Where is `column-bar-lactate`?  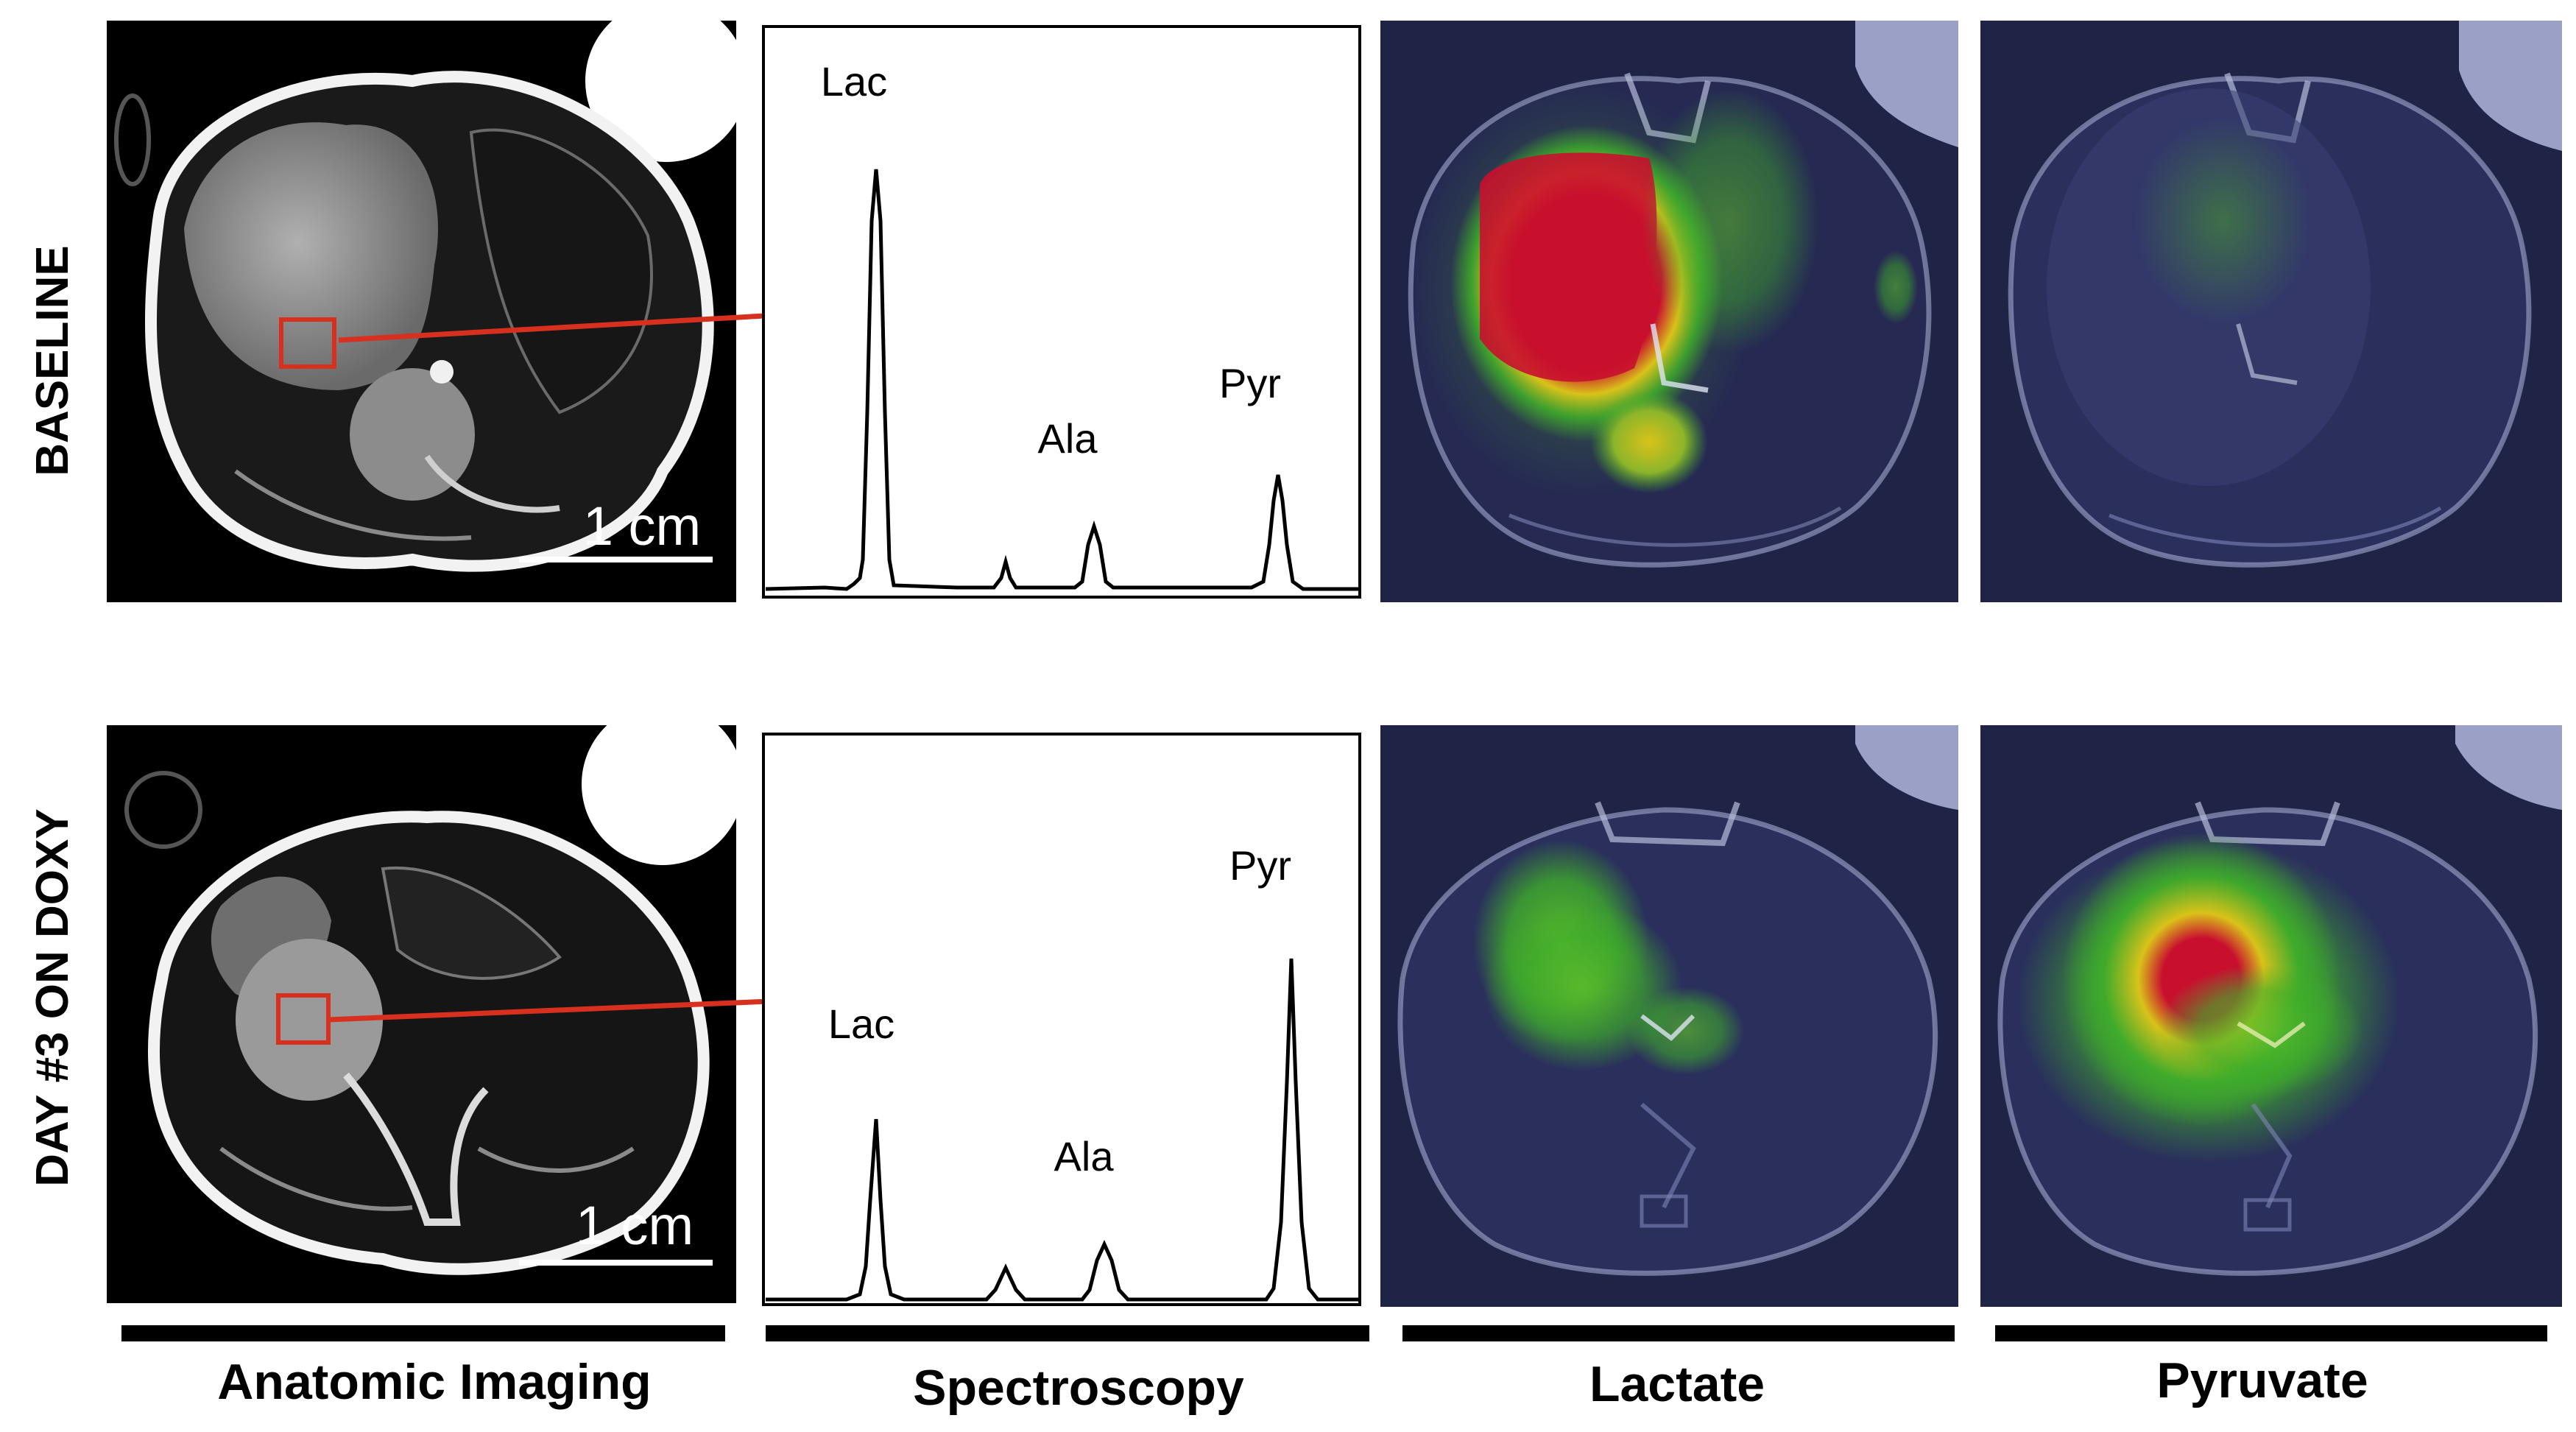 column-bar-lactate is located at coordinates (1678, 1333).